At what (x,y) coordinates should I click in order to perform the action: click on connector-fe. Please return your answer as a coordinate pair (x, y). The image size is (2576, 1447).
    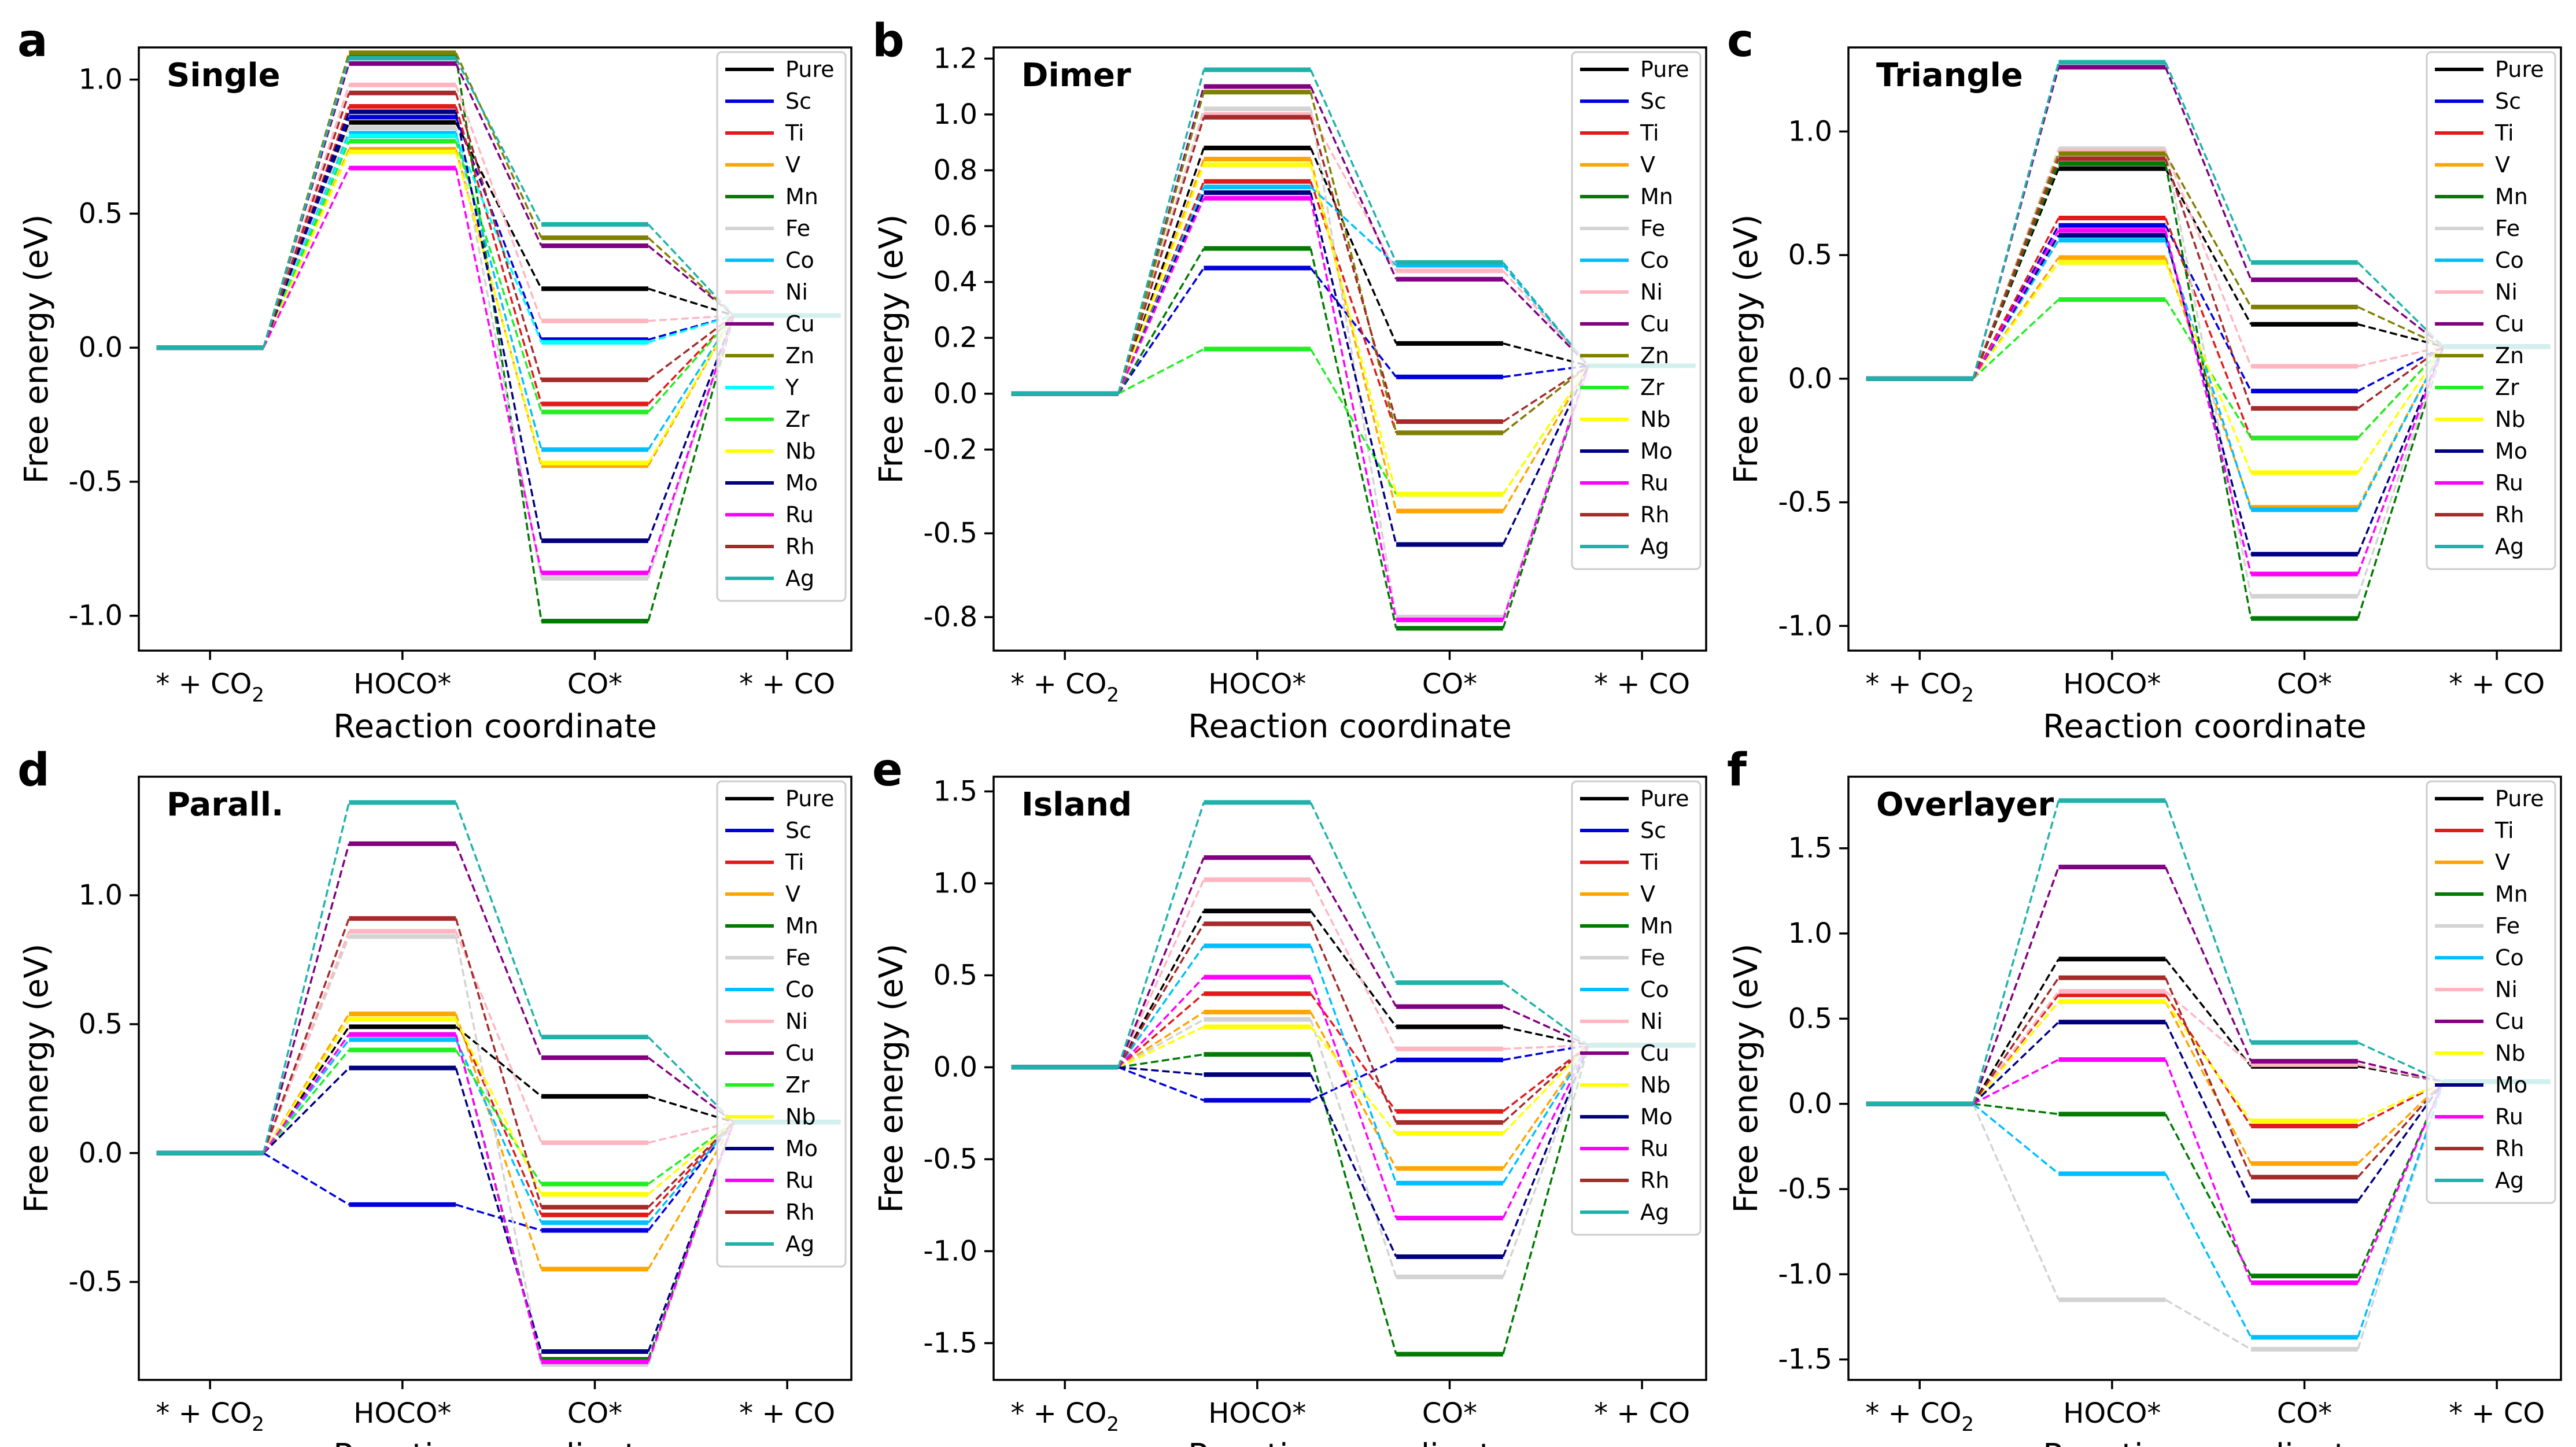
    Looking at the image, I should click on (1353, 363).